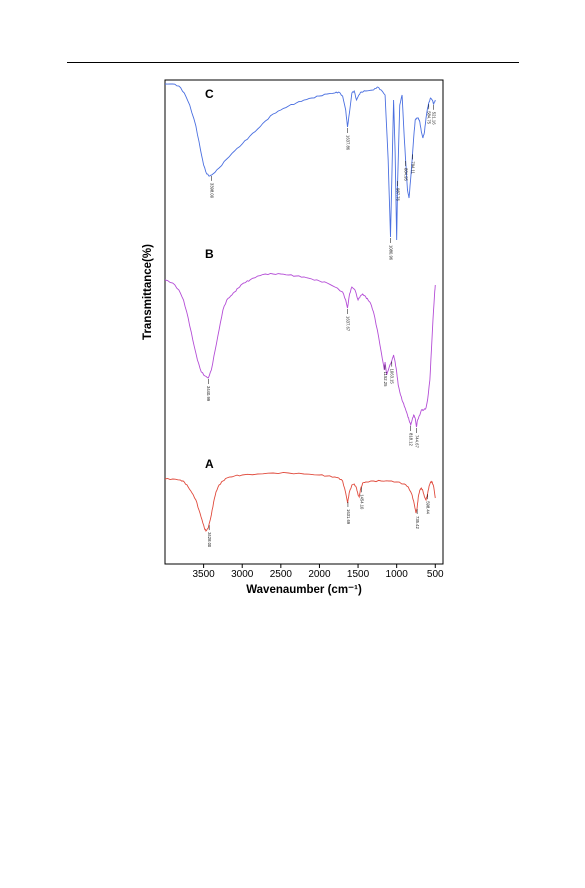  What do you see at coordinates (300, 350) in the screenshot?
I see `series-line-B` at bounding box center [300, 350].